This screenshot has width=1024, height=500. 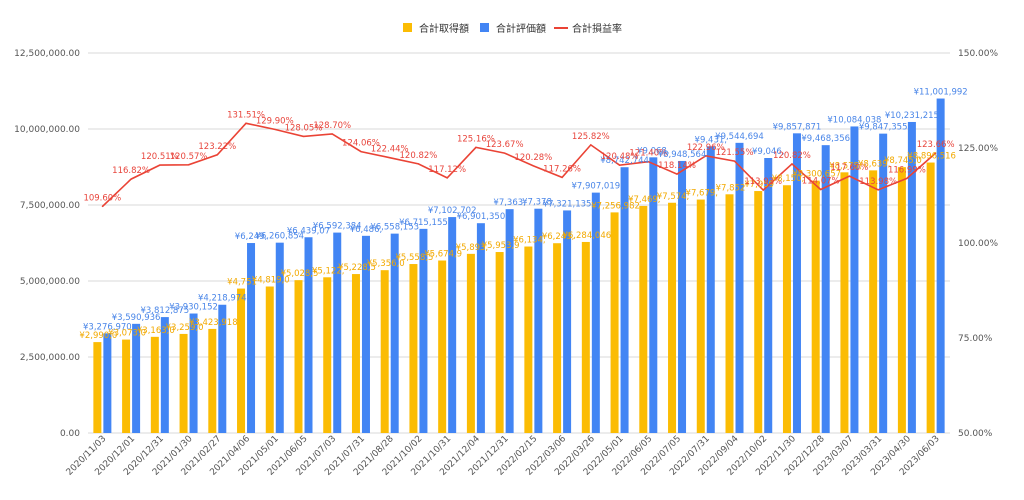 I want to click on y-left-tick-label: 0.00, so click(x=70, y=434).